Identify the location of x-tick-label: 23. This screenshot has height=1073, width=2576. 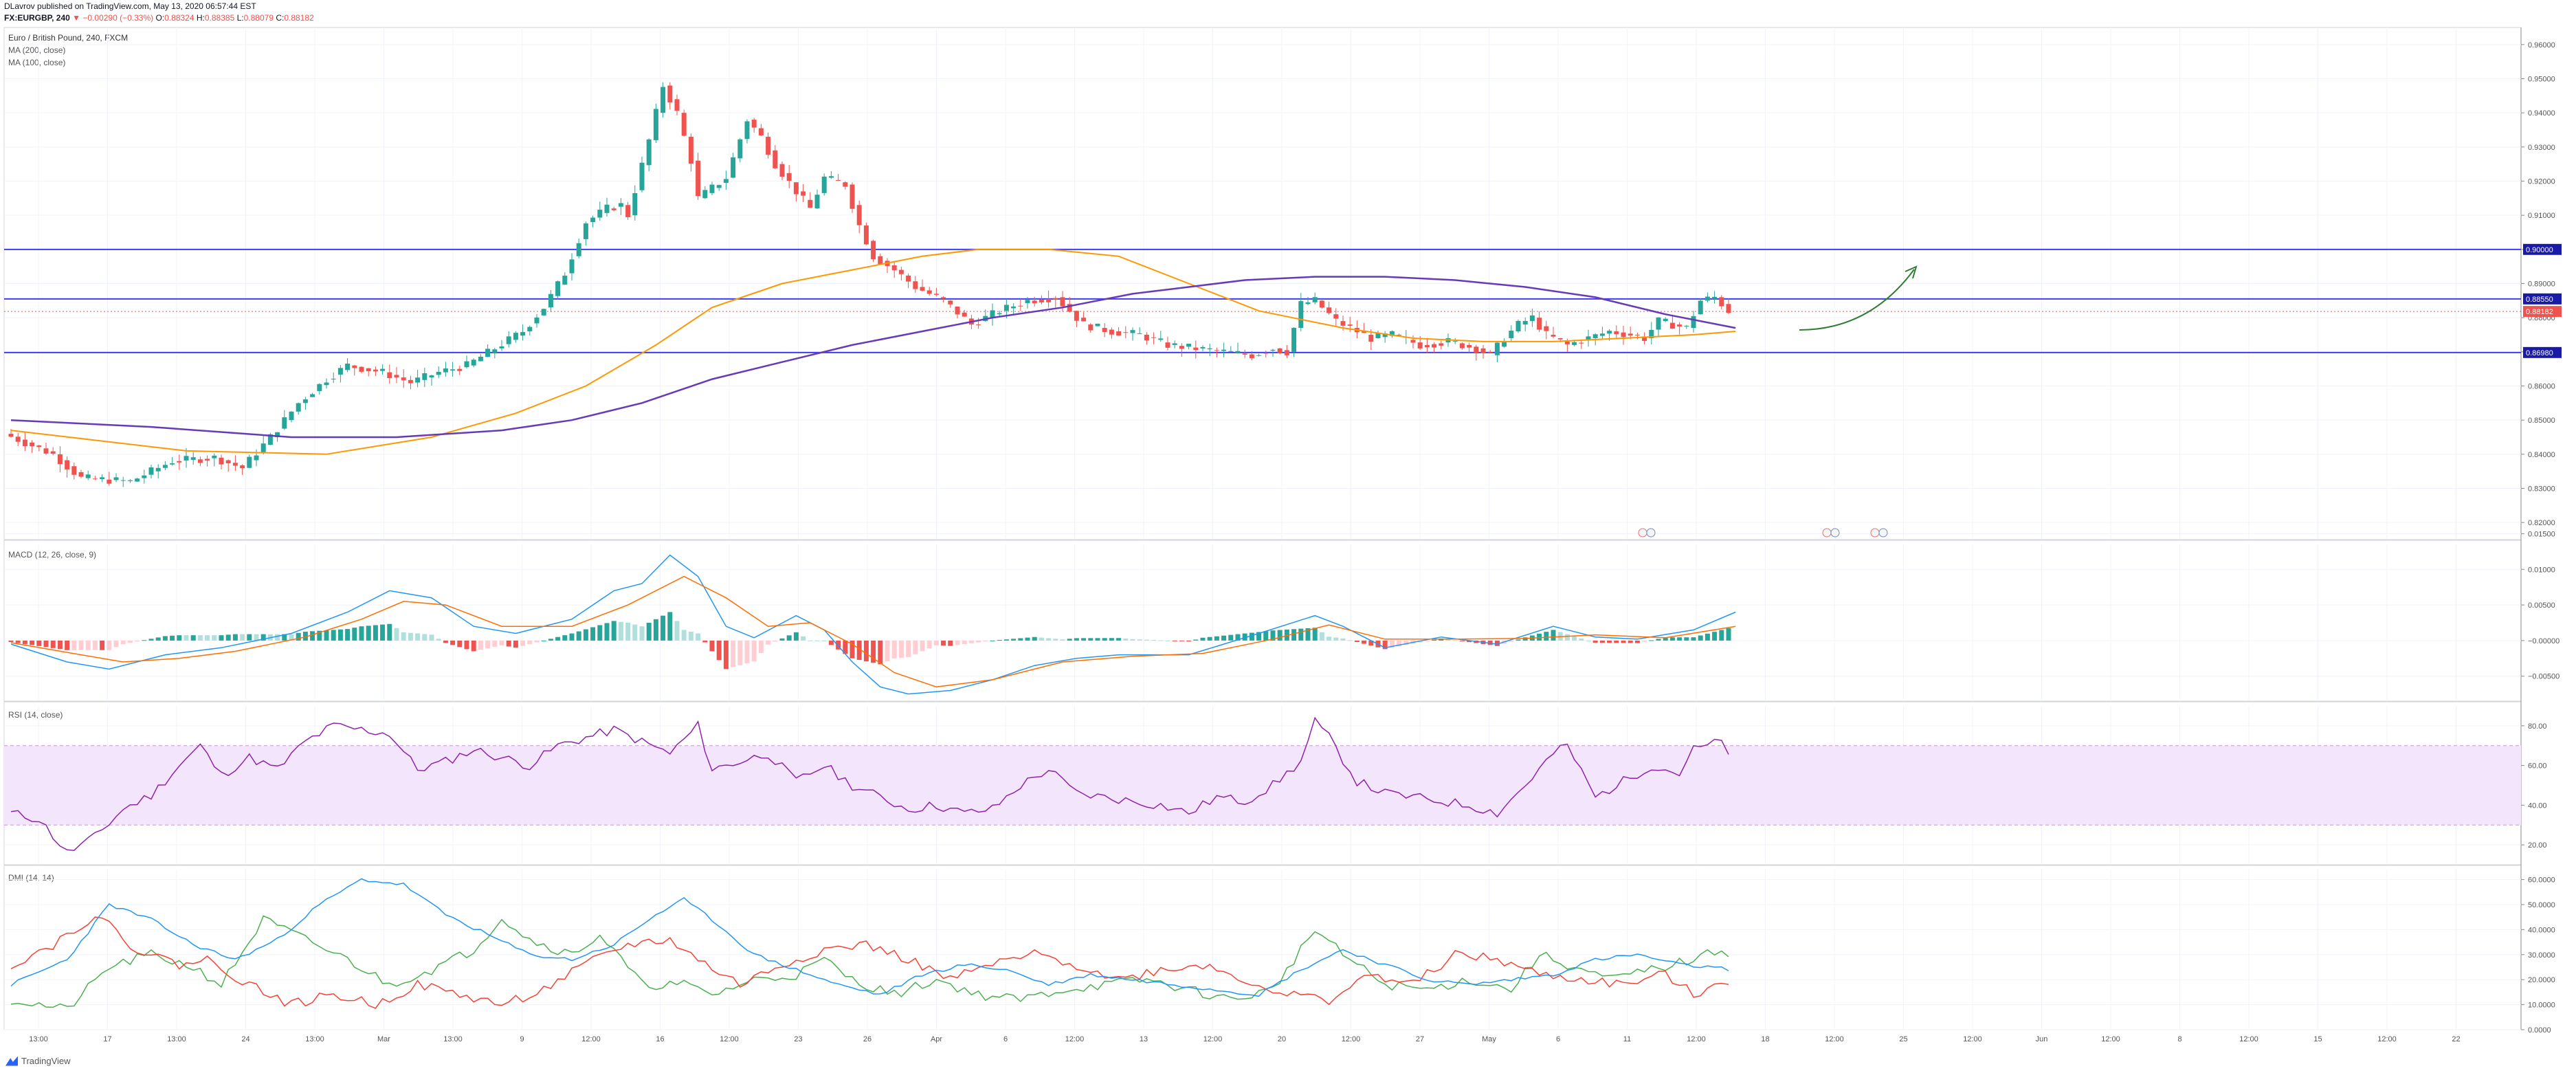
(798, 1039).